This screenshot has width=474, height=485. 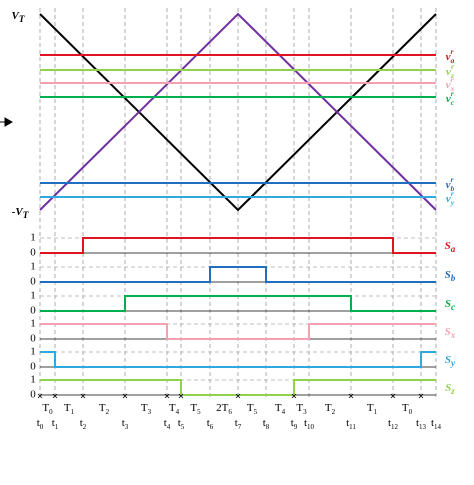 What do you see at coordinates (230, 412) in the screenshot?
I see `label-sub: 6` at bounding box center [230, 412].